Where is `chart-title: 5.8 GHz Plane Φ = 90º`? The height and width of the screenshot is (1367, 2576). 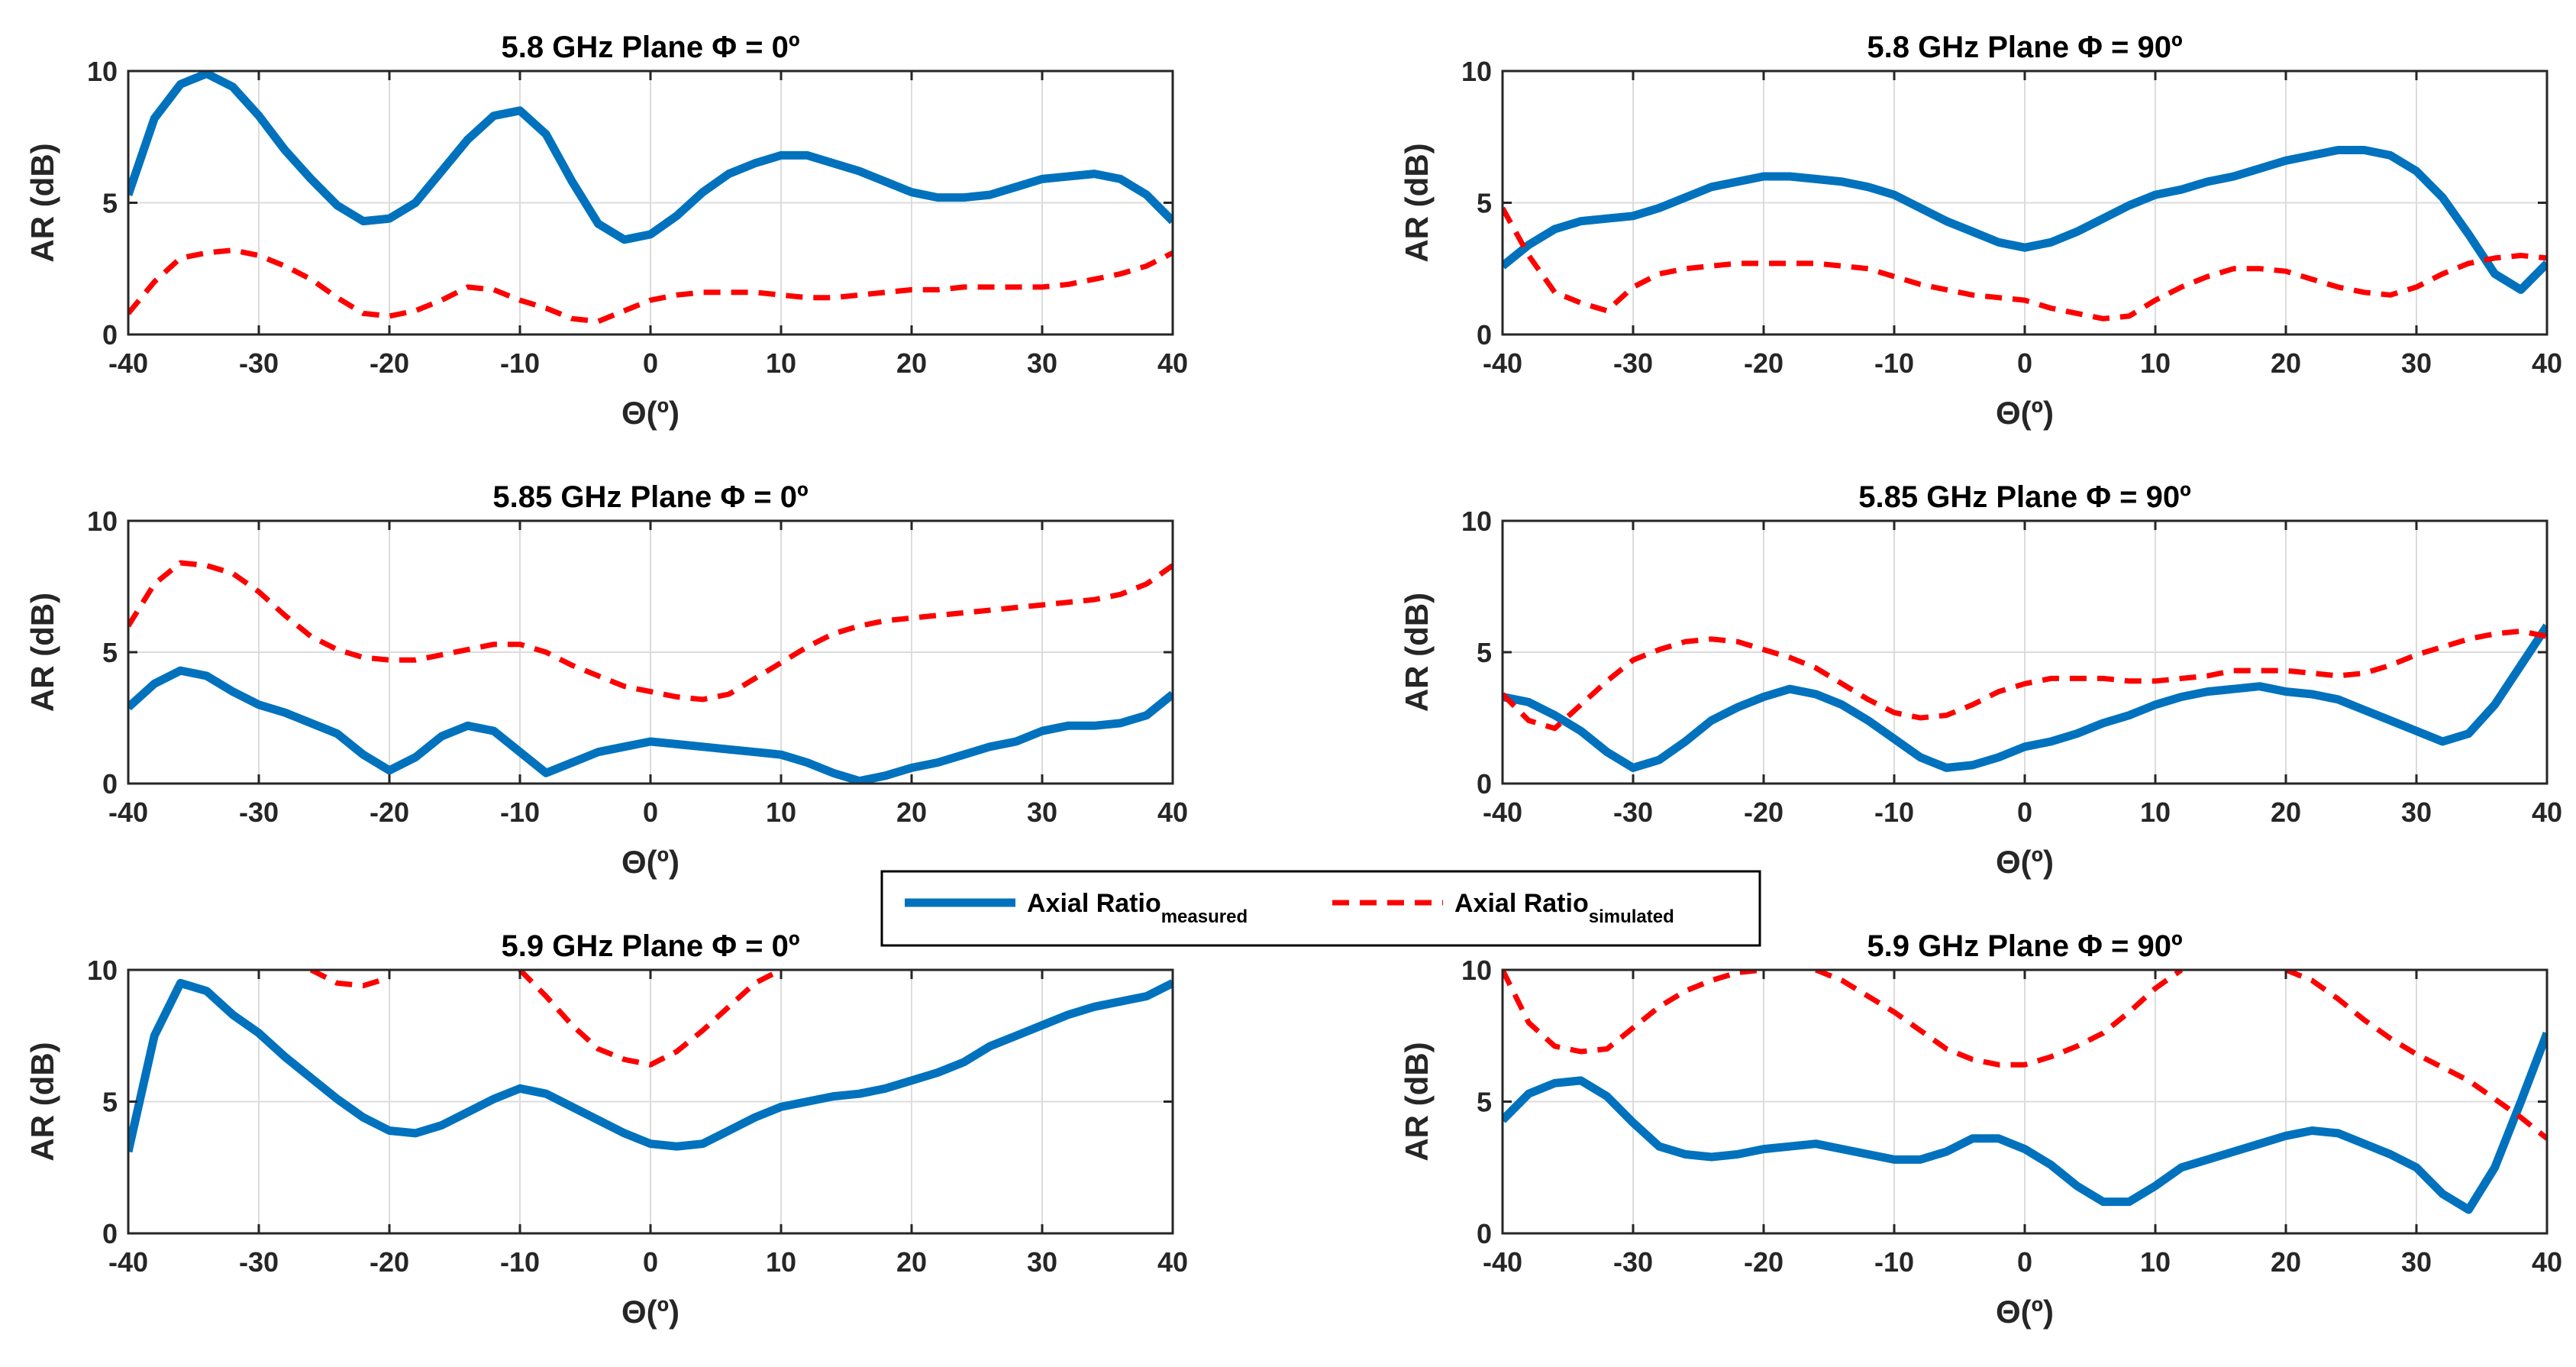
chart-title: 5.8 GHz Plane Φ = 90º is located at coordinates (2024, 47).